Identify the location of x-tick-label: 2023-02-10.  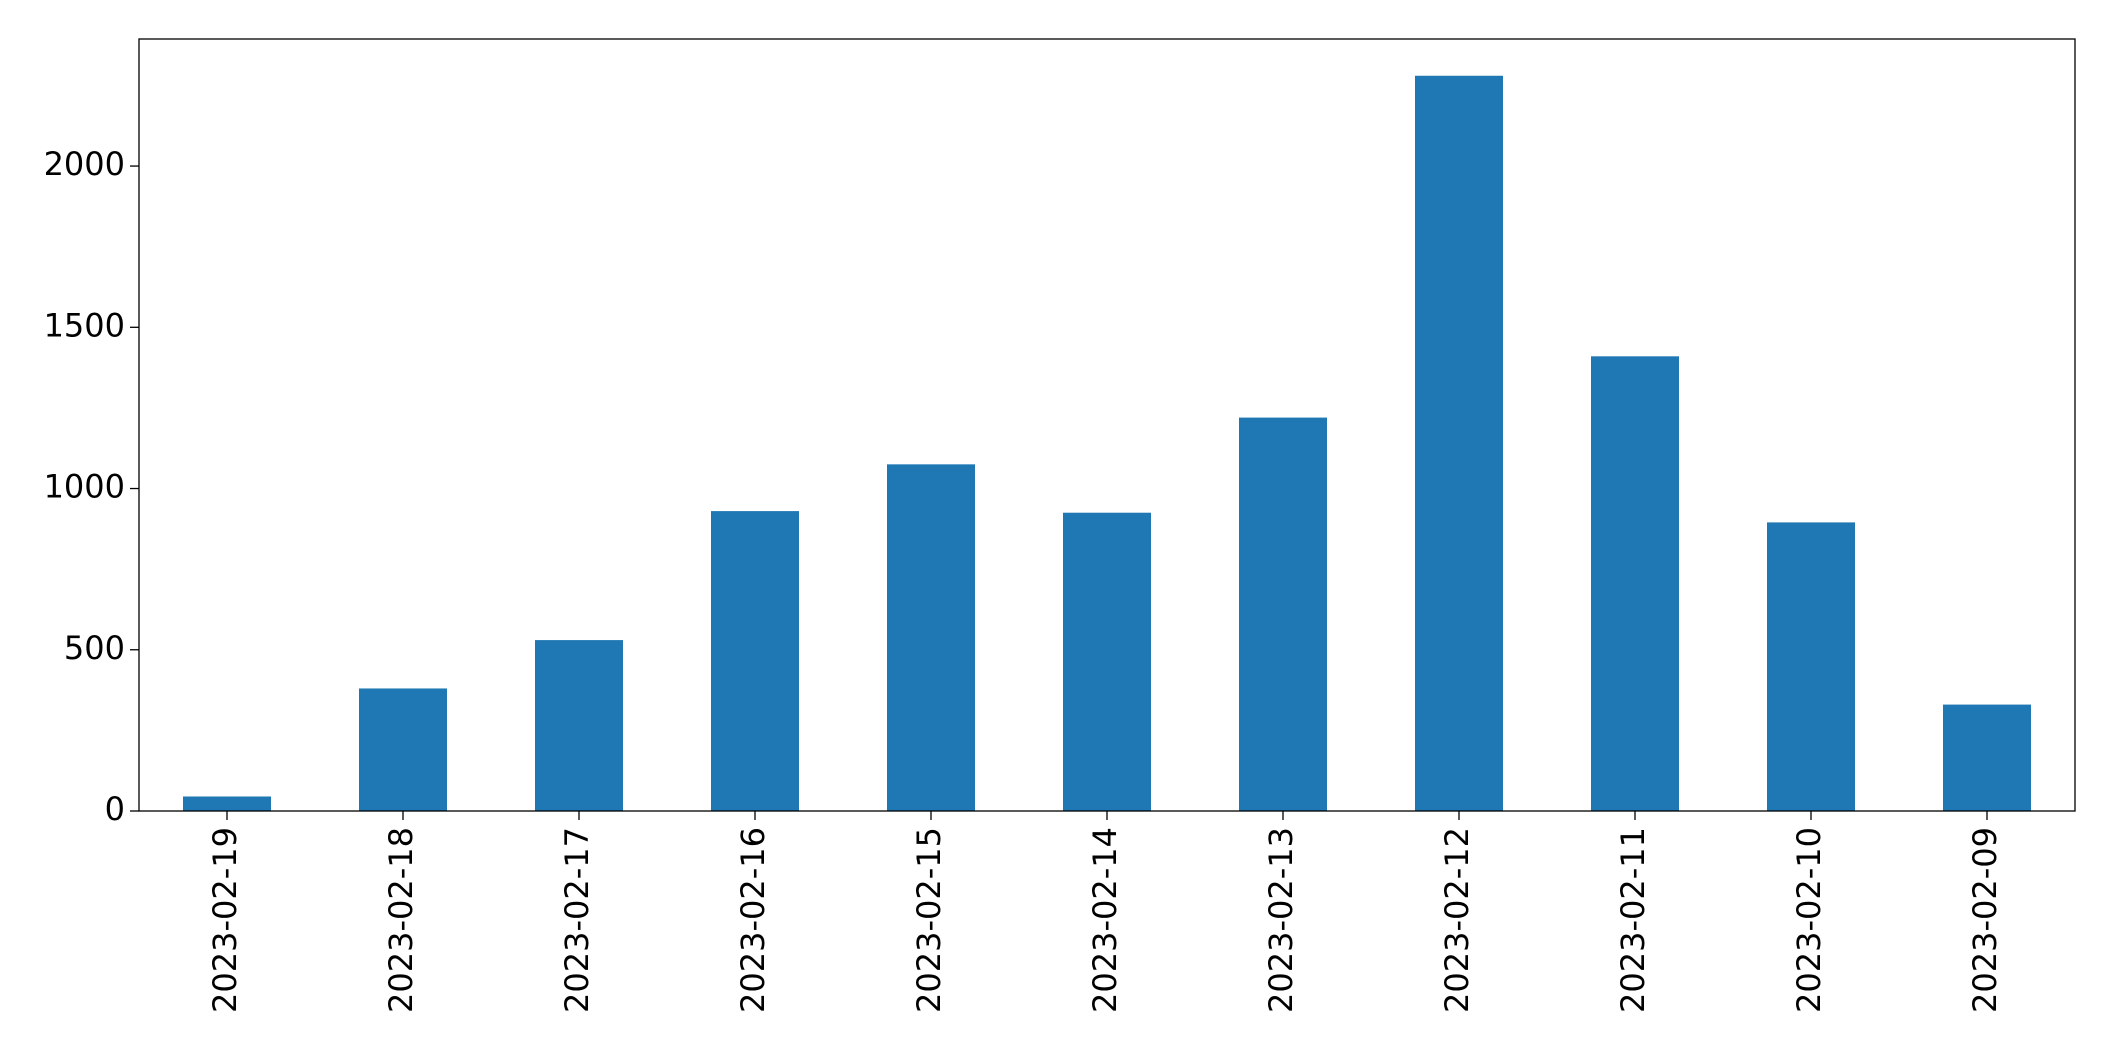
(1809, 920).